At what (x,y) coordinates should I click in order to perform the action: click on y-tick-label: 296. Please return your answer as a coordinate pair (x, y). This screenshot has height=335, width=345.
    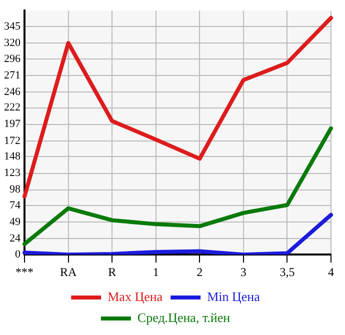
    Looking at the image, I should click on (12, 58).